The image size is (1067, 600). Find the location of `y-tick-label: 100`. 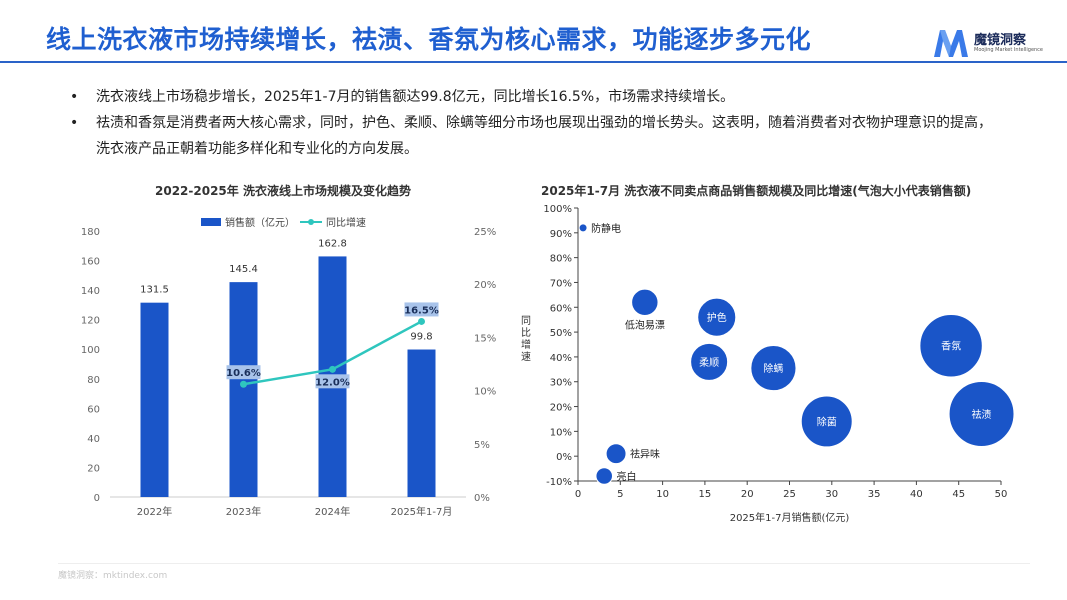

y-tick-label: 100 is located at coordinates (90, 350).